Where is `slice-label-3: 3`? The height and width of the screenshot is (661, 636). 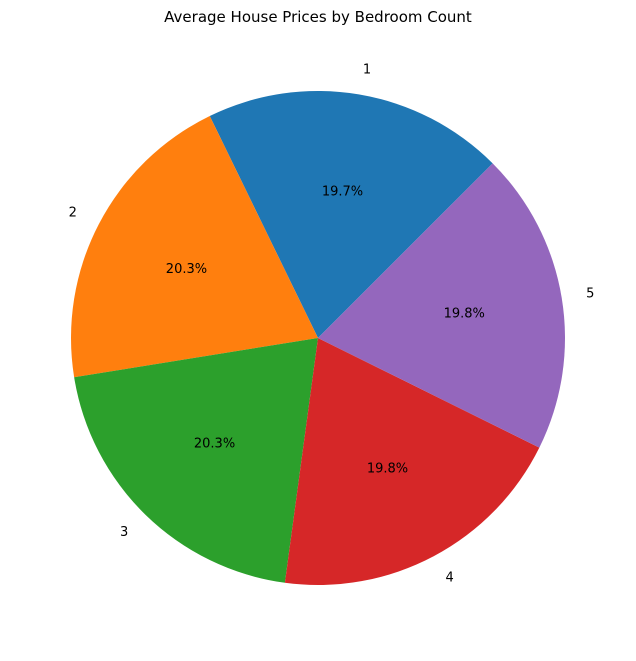
slice-label-3: 3 is located at coordinates (124, 532).